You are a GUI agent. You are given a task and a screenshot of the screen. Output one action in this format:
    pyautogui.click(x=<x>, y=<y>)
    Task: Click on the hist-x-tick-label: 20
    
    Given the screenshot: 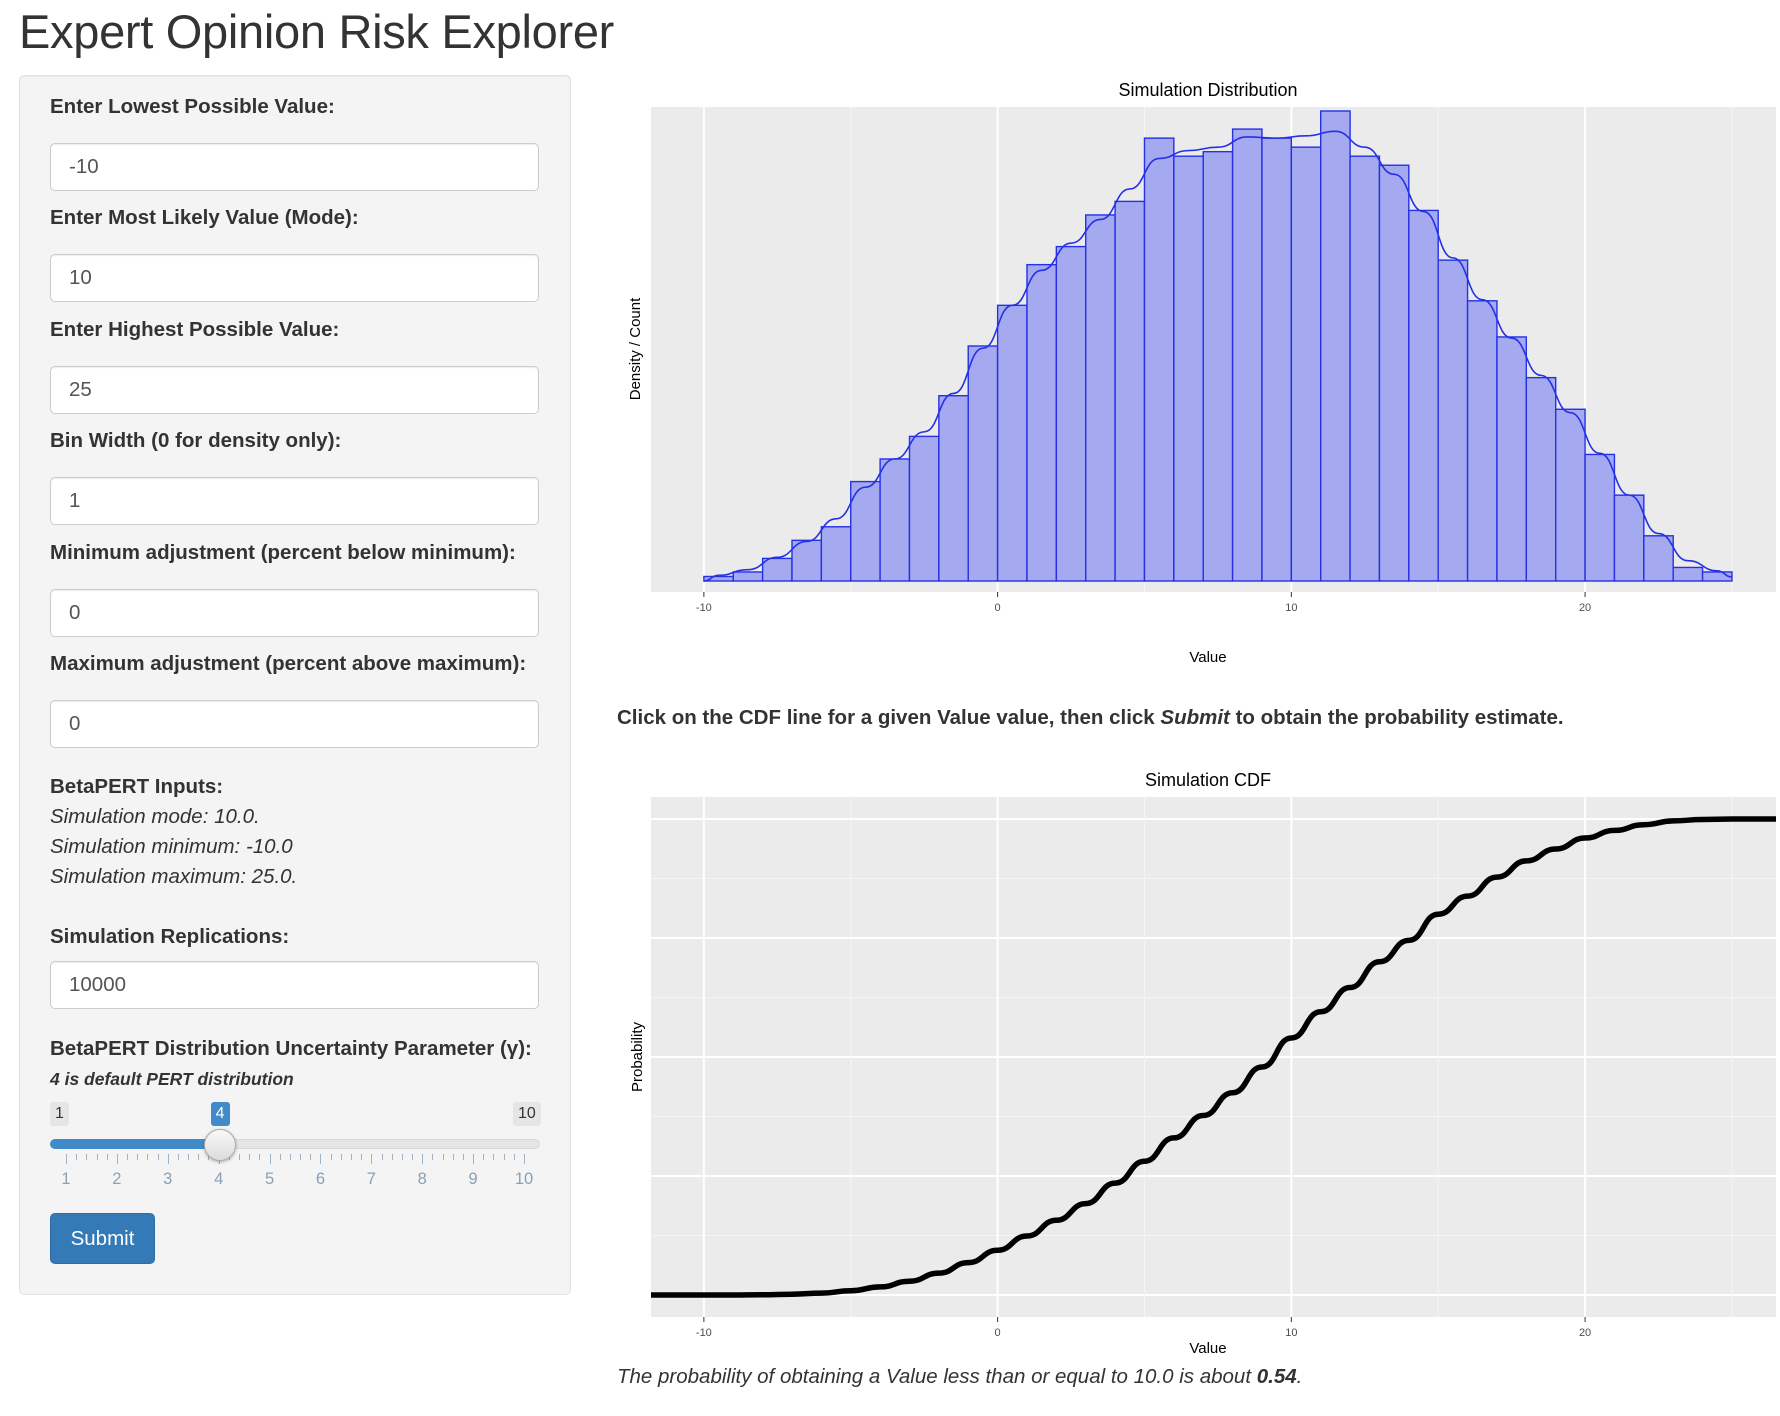 What is the action you would take?
    pyautogui.click(x=1585, y=608)
    